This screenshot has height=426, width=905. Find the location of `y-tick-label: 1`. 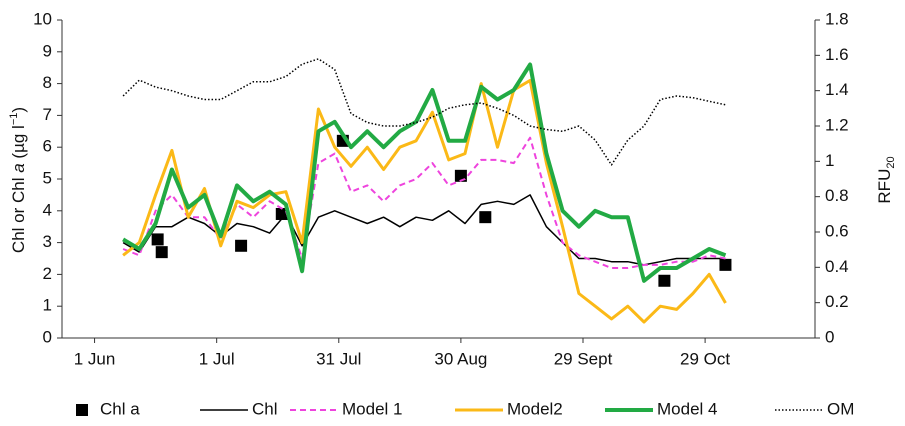

y-tick-label: 1 is located at coordinates (47, 305).